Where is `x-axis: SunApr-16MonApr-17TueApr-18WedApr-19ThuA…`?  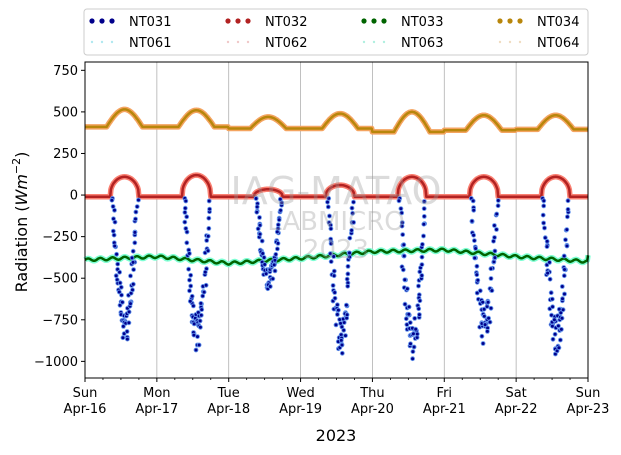
x-axis: SunApr-16MonApr-17TueApr-18WedApr-19ThuA… is located at coordinates (336, 397).